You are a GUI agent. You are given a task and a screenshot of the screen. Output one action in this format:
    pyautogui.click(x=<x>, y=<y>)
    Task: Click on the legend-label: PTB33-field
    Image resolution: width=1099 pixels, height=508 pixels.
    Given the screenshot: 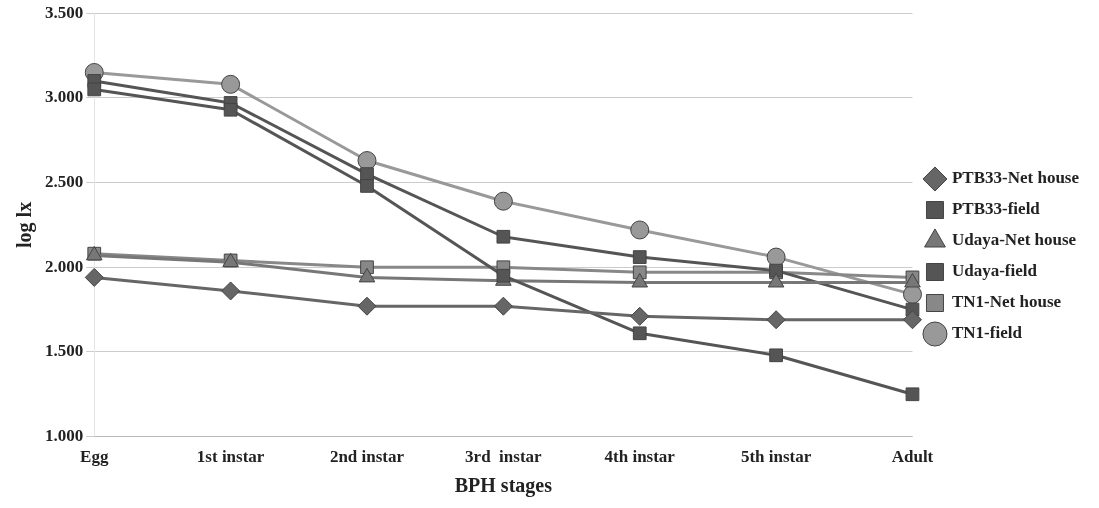 What is the action you would take?
    pyautogui.click(x=996, y=209)
    